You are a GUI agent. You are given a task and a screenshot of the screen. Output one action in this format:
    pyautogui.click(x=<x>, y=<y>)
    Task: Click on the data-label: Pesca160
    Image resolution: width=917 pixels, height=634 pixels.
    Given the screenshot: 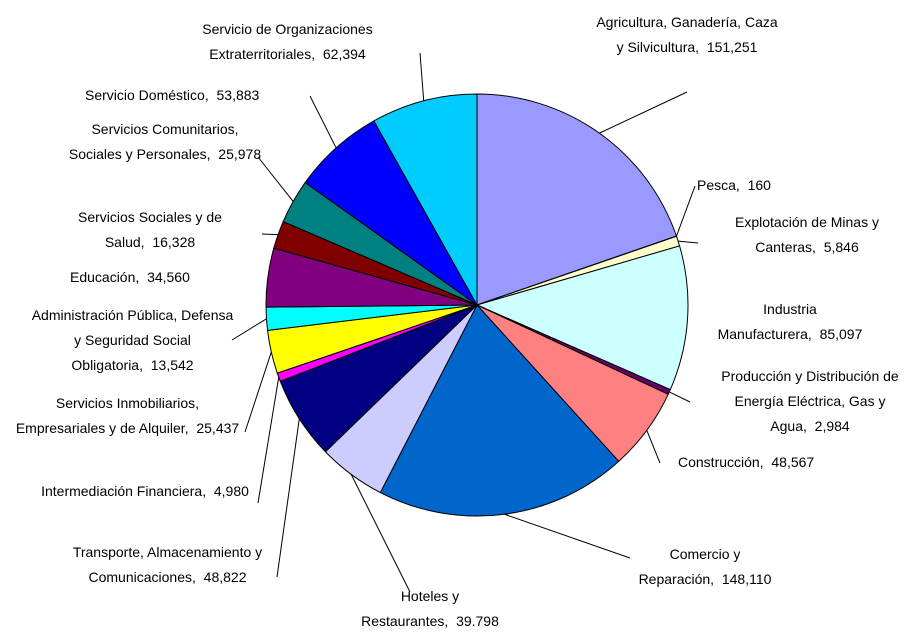 What is the action you would take?
    pyautogui.click(x=734, y=185)
    